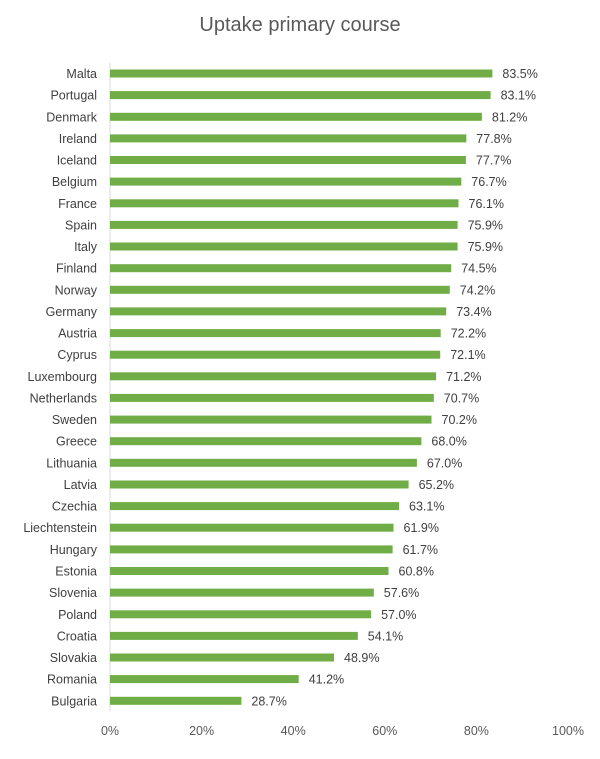  I want to click on category-label: Belgium, so click(74, 182).